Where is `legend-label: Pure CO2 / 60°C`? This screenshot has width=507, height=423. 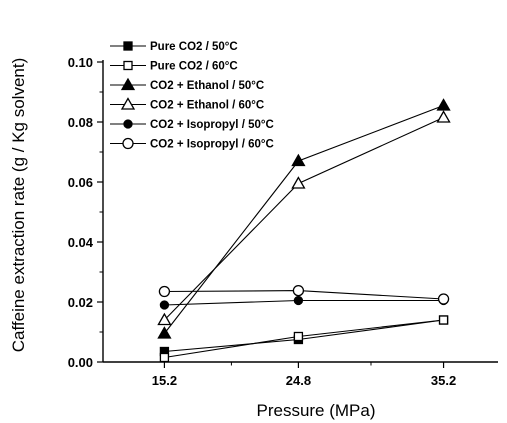
legend-label: Pure CO2 / 60°C is located at coordinates (194, 67).